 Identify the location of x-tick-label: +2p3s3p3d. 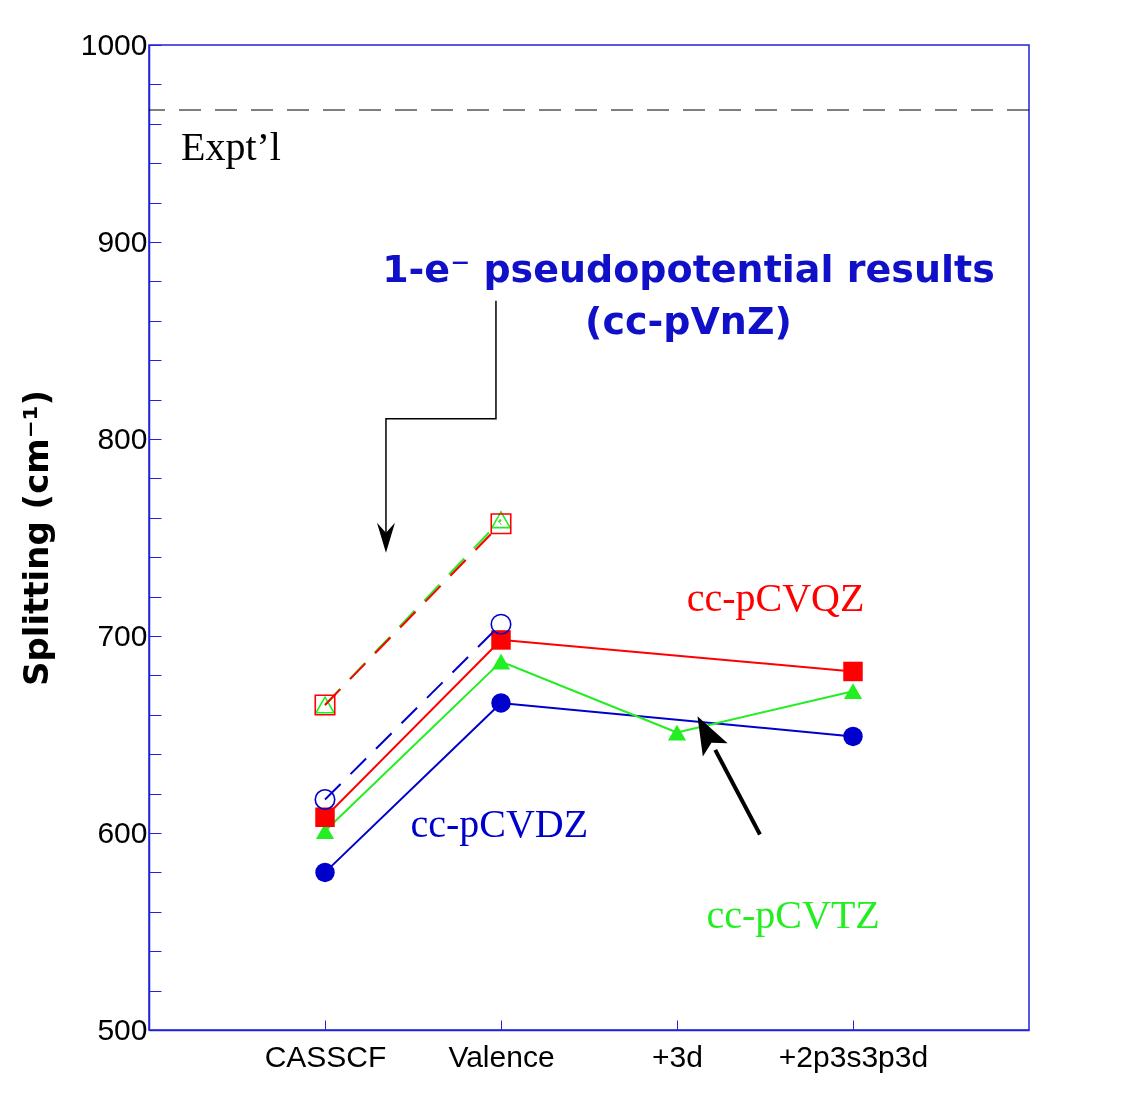
(853, 1056).